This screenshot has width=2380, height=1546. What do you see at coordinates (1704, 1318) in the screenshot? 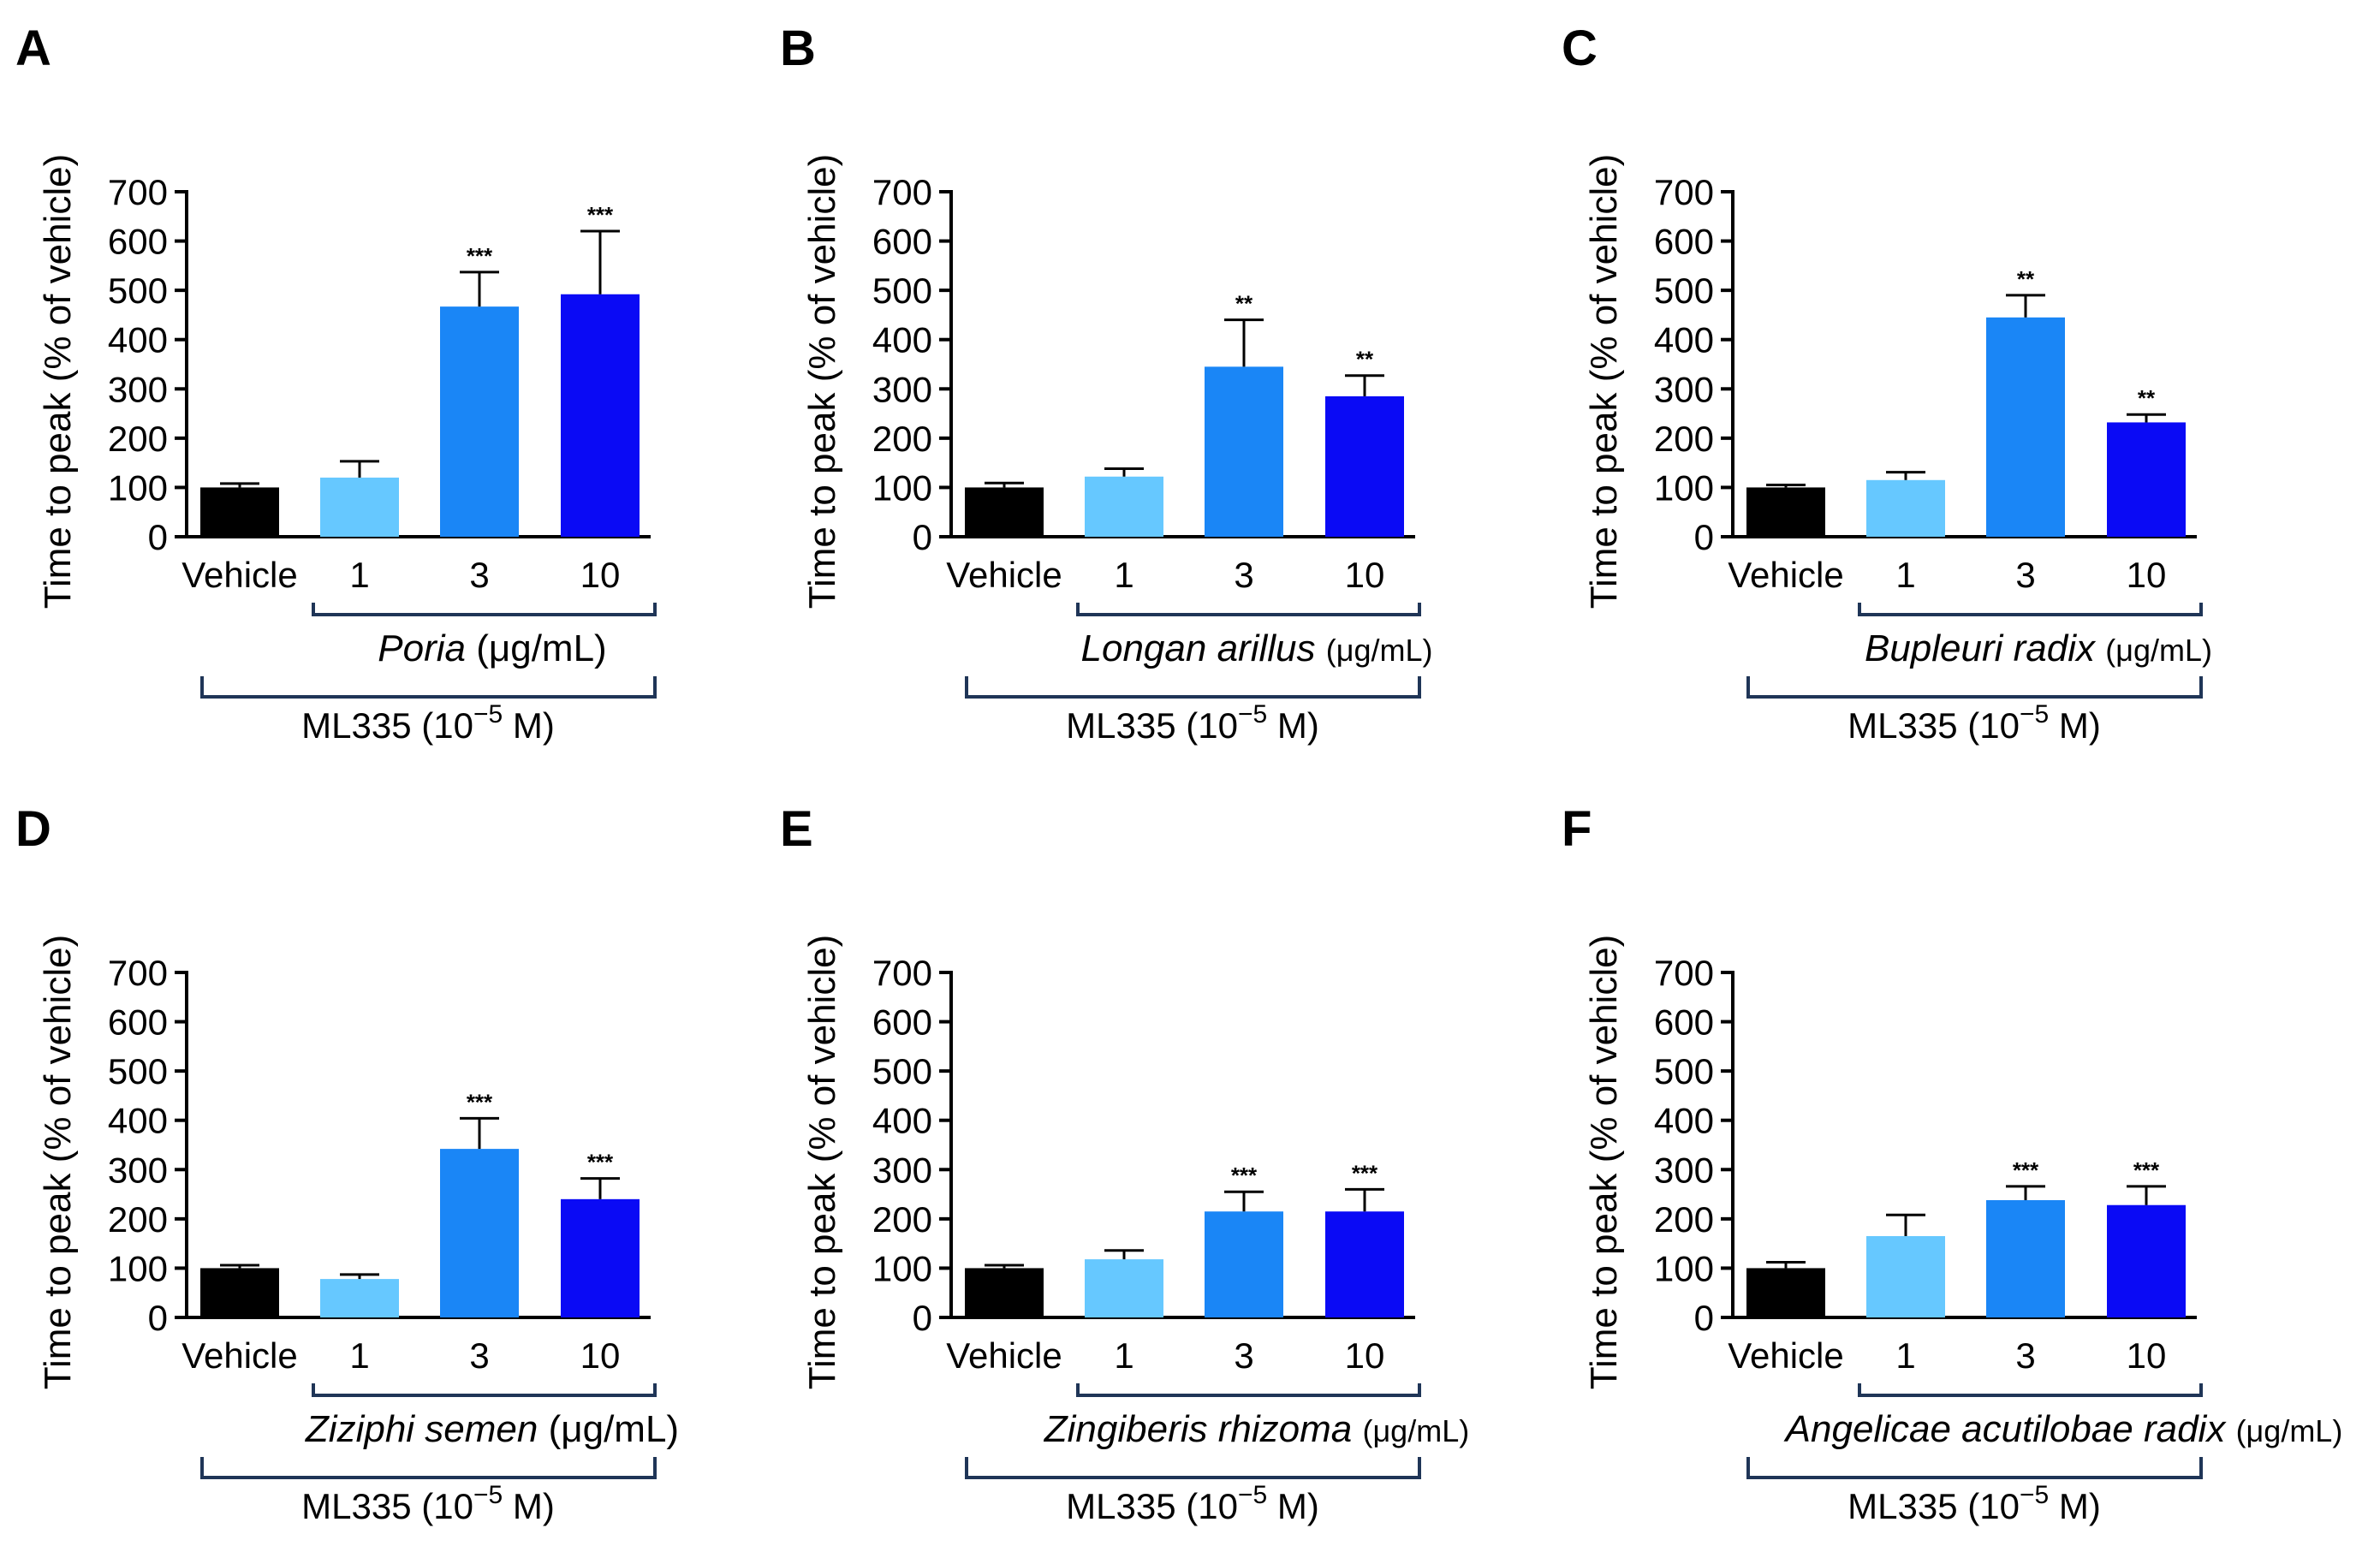
I see `panel-f-ytick-label-0: 0` at bounding box center [1704, 1318].